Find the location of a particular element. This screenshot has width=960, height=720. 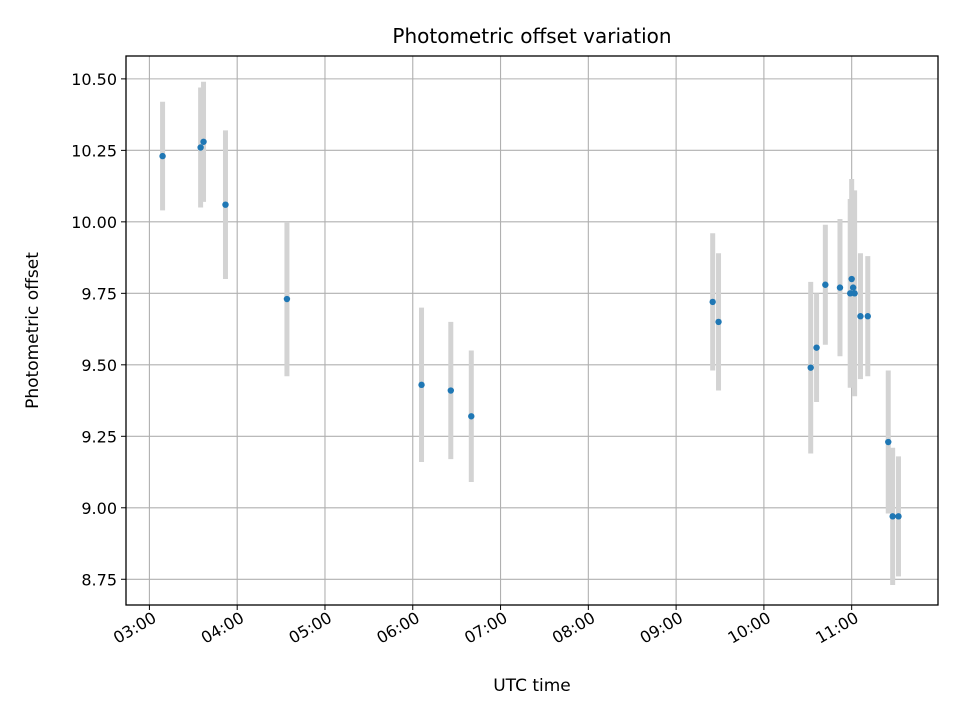

y-tick-label: 9.00 is located at coordinates (99, 508).